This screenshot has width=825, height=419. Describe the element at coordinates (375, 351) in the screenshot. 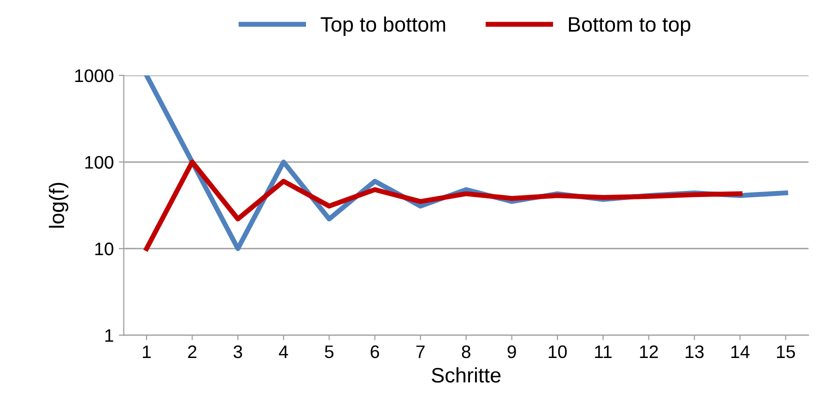

I see `x-tick-label: 6` at that location.